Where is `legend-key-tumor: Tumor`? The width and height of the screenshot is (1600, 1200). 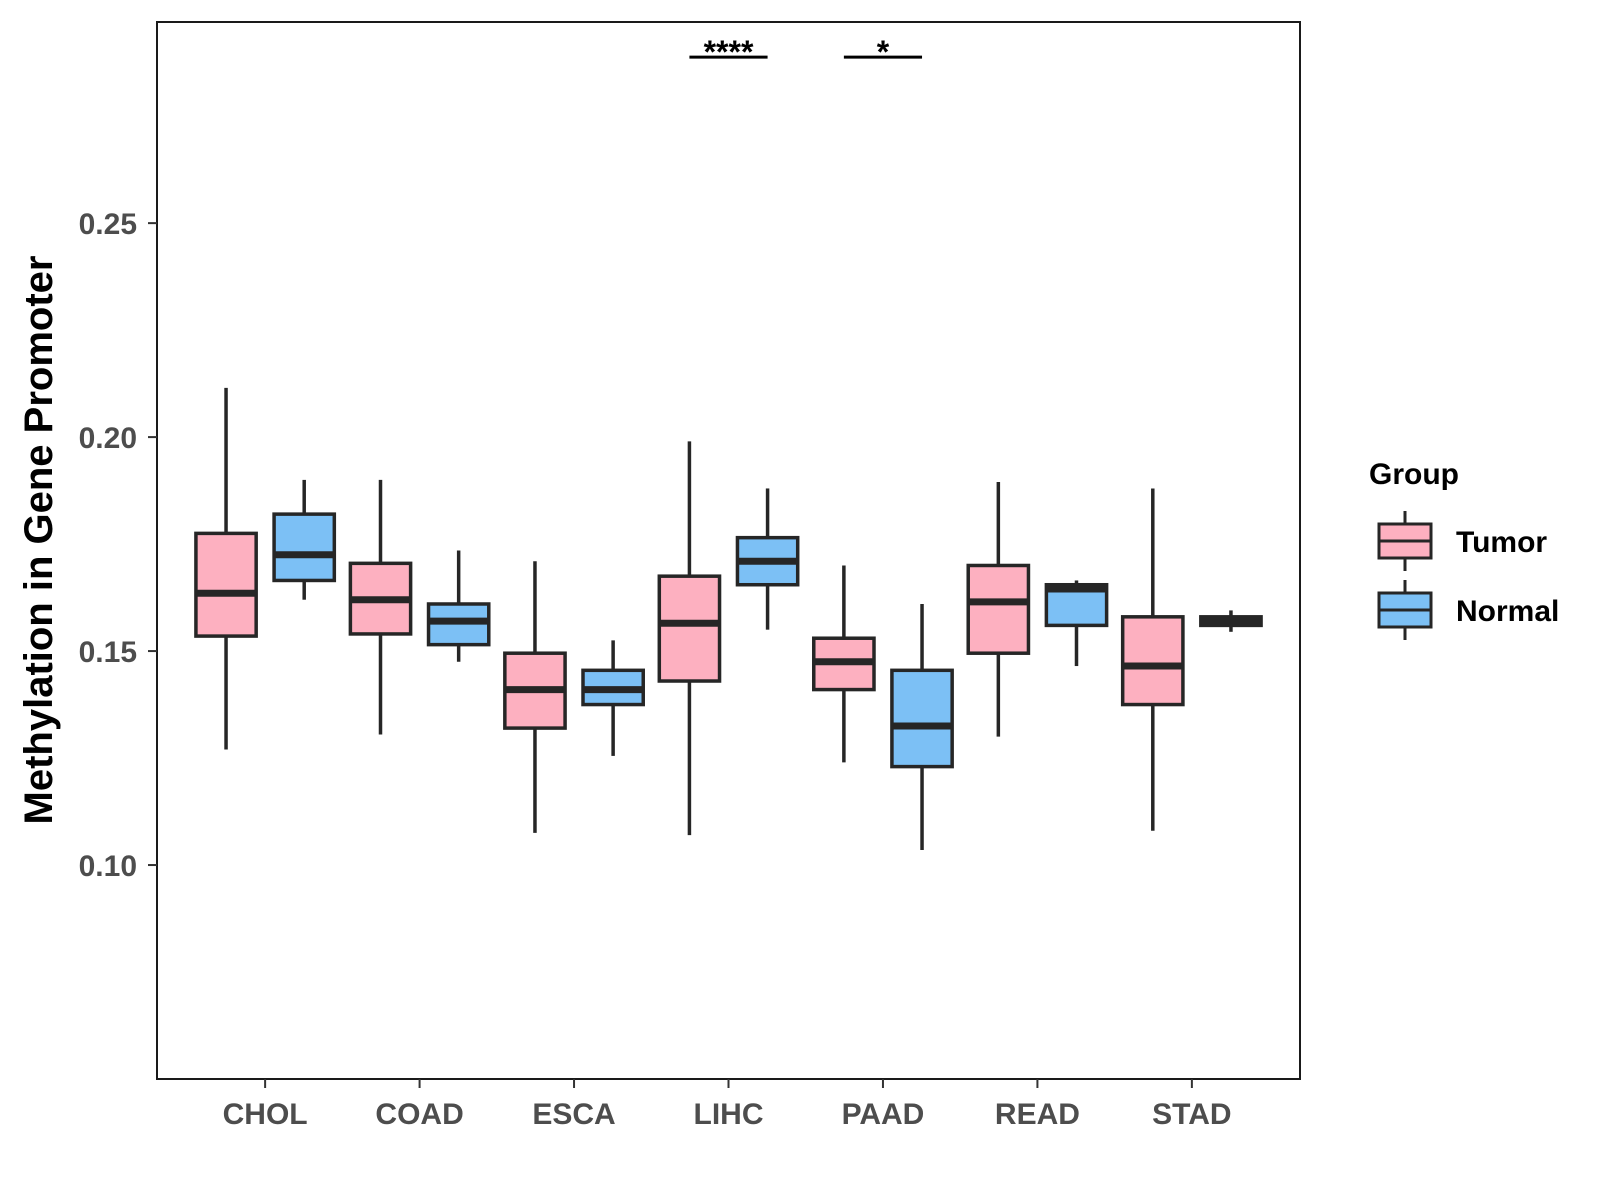 legend-key-tumor: Tumor is located at coordinates (1462, 541).